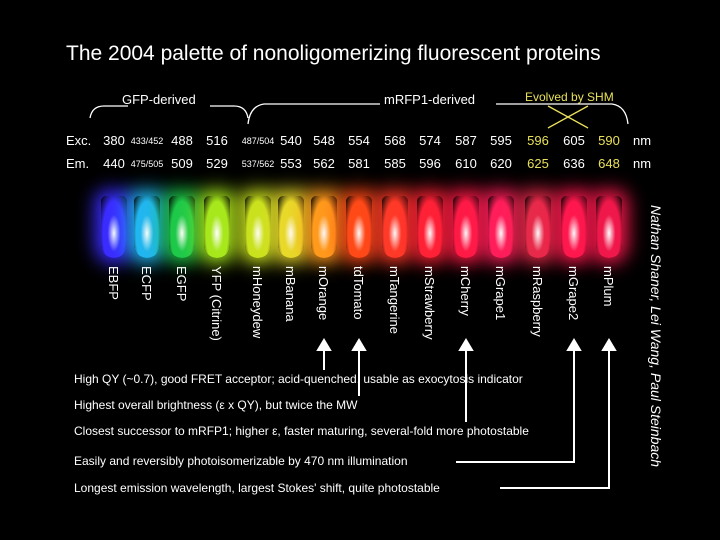 The width and height of the screenshot is (720, 540). Describe the element at coordinates (574, 163) in the screenshot. I see `emission-value: 636` at that location.